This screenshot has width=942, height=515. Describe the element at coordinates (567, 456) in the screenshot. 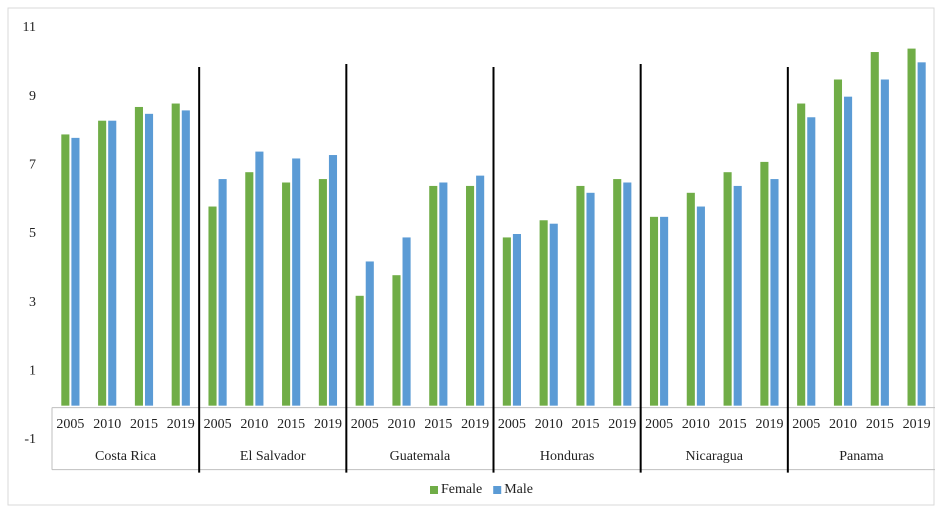

I see `group-label: Honduras` at that location.